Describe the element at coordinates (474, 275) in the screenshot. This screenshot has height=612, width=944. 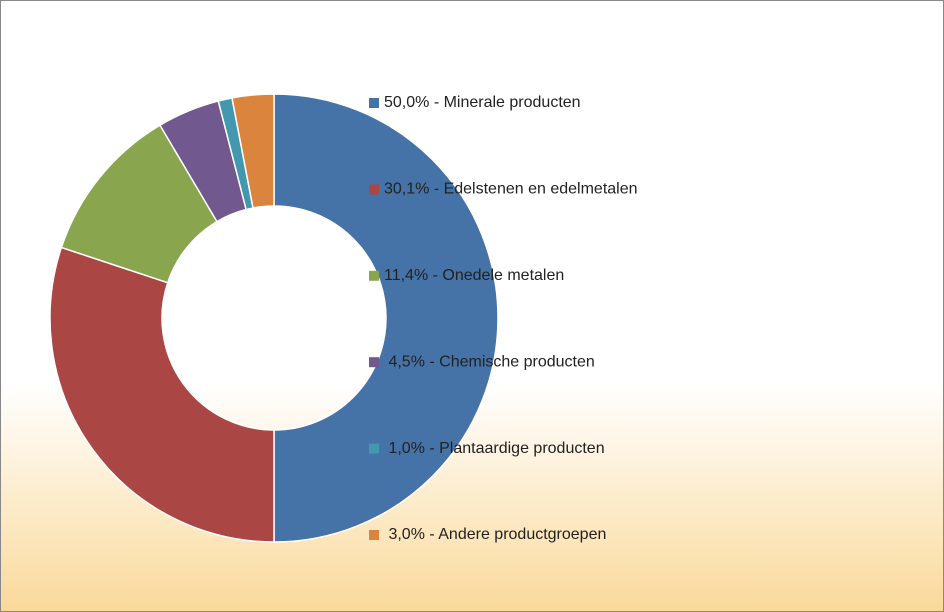
I see `legend-label: 11,4% - Onedele metalen` at that location.